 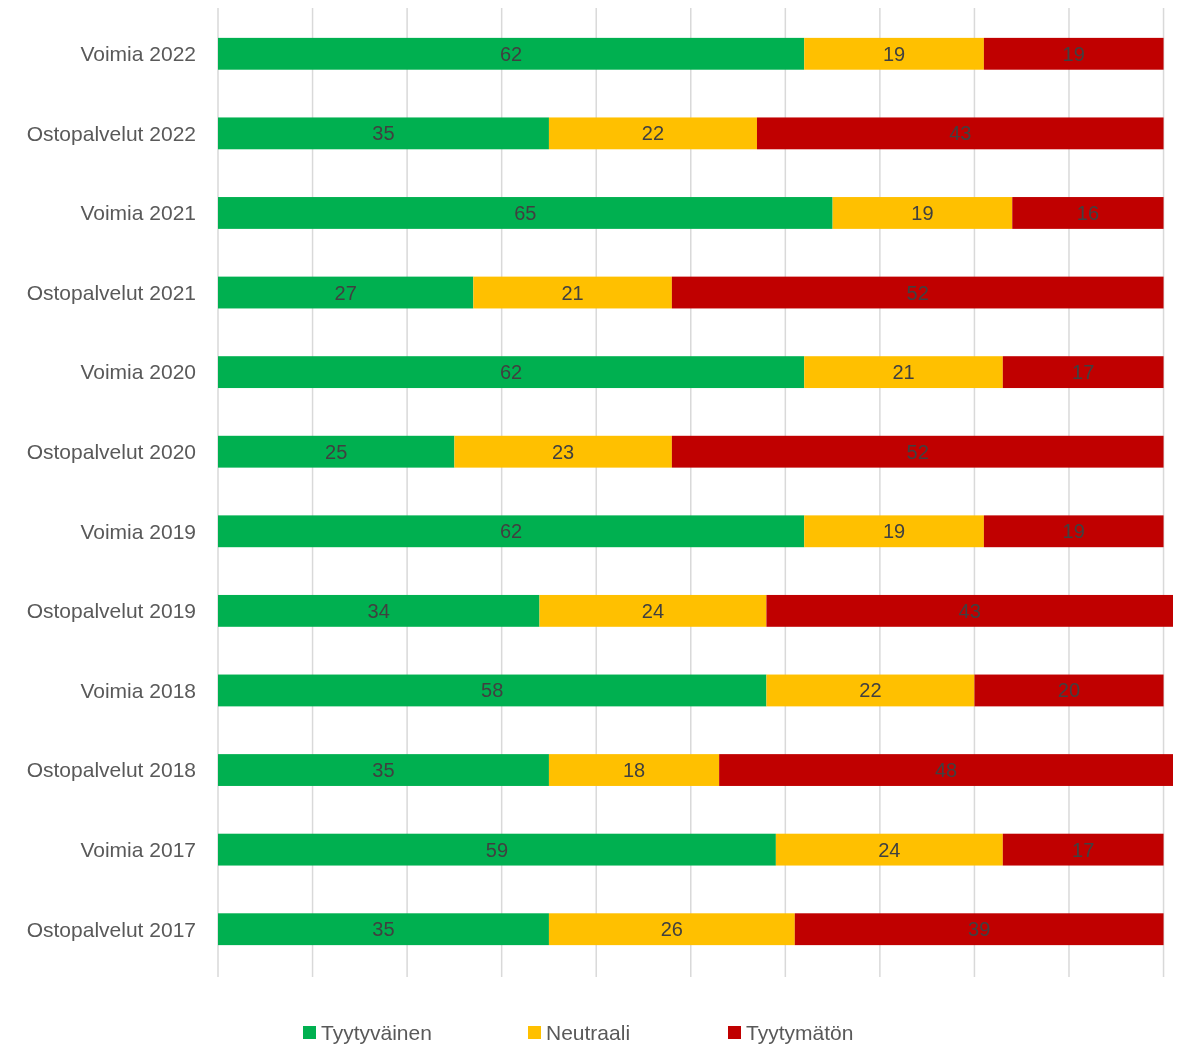 I want to click on y-tick-label: Voimia 2021, so click(x=138, y=213).